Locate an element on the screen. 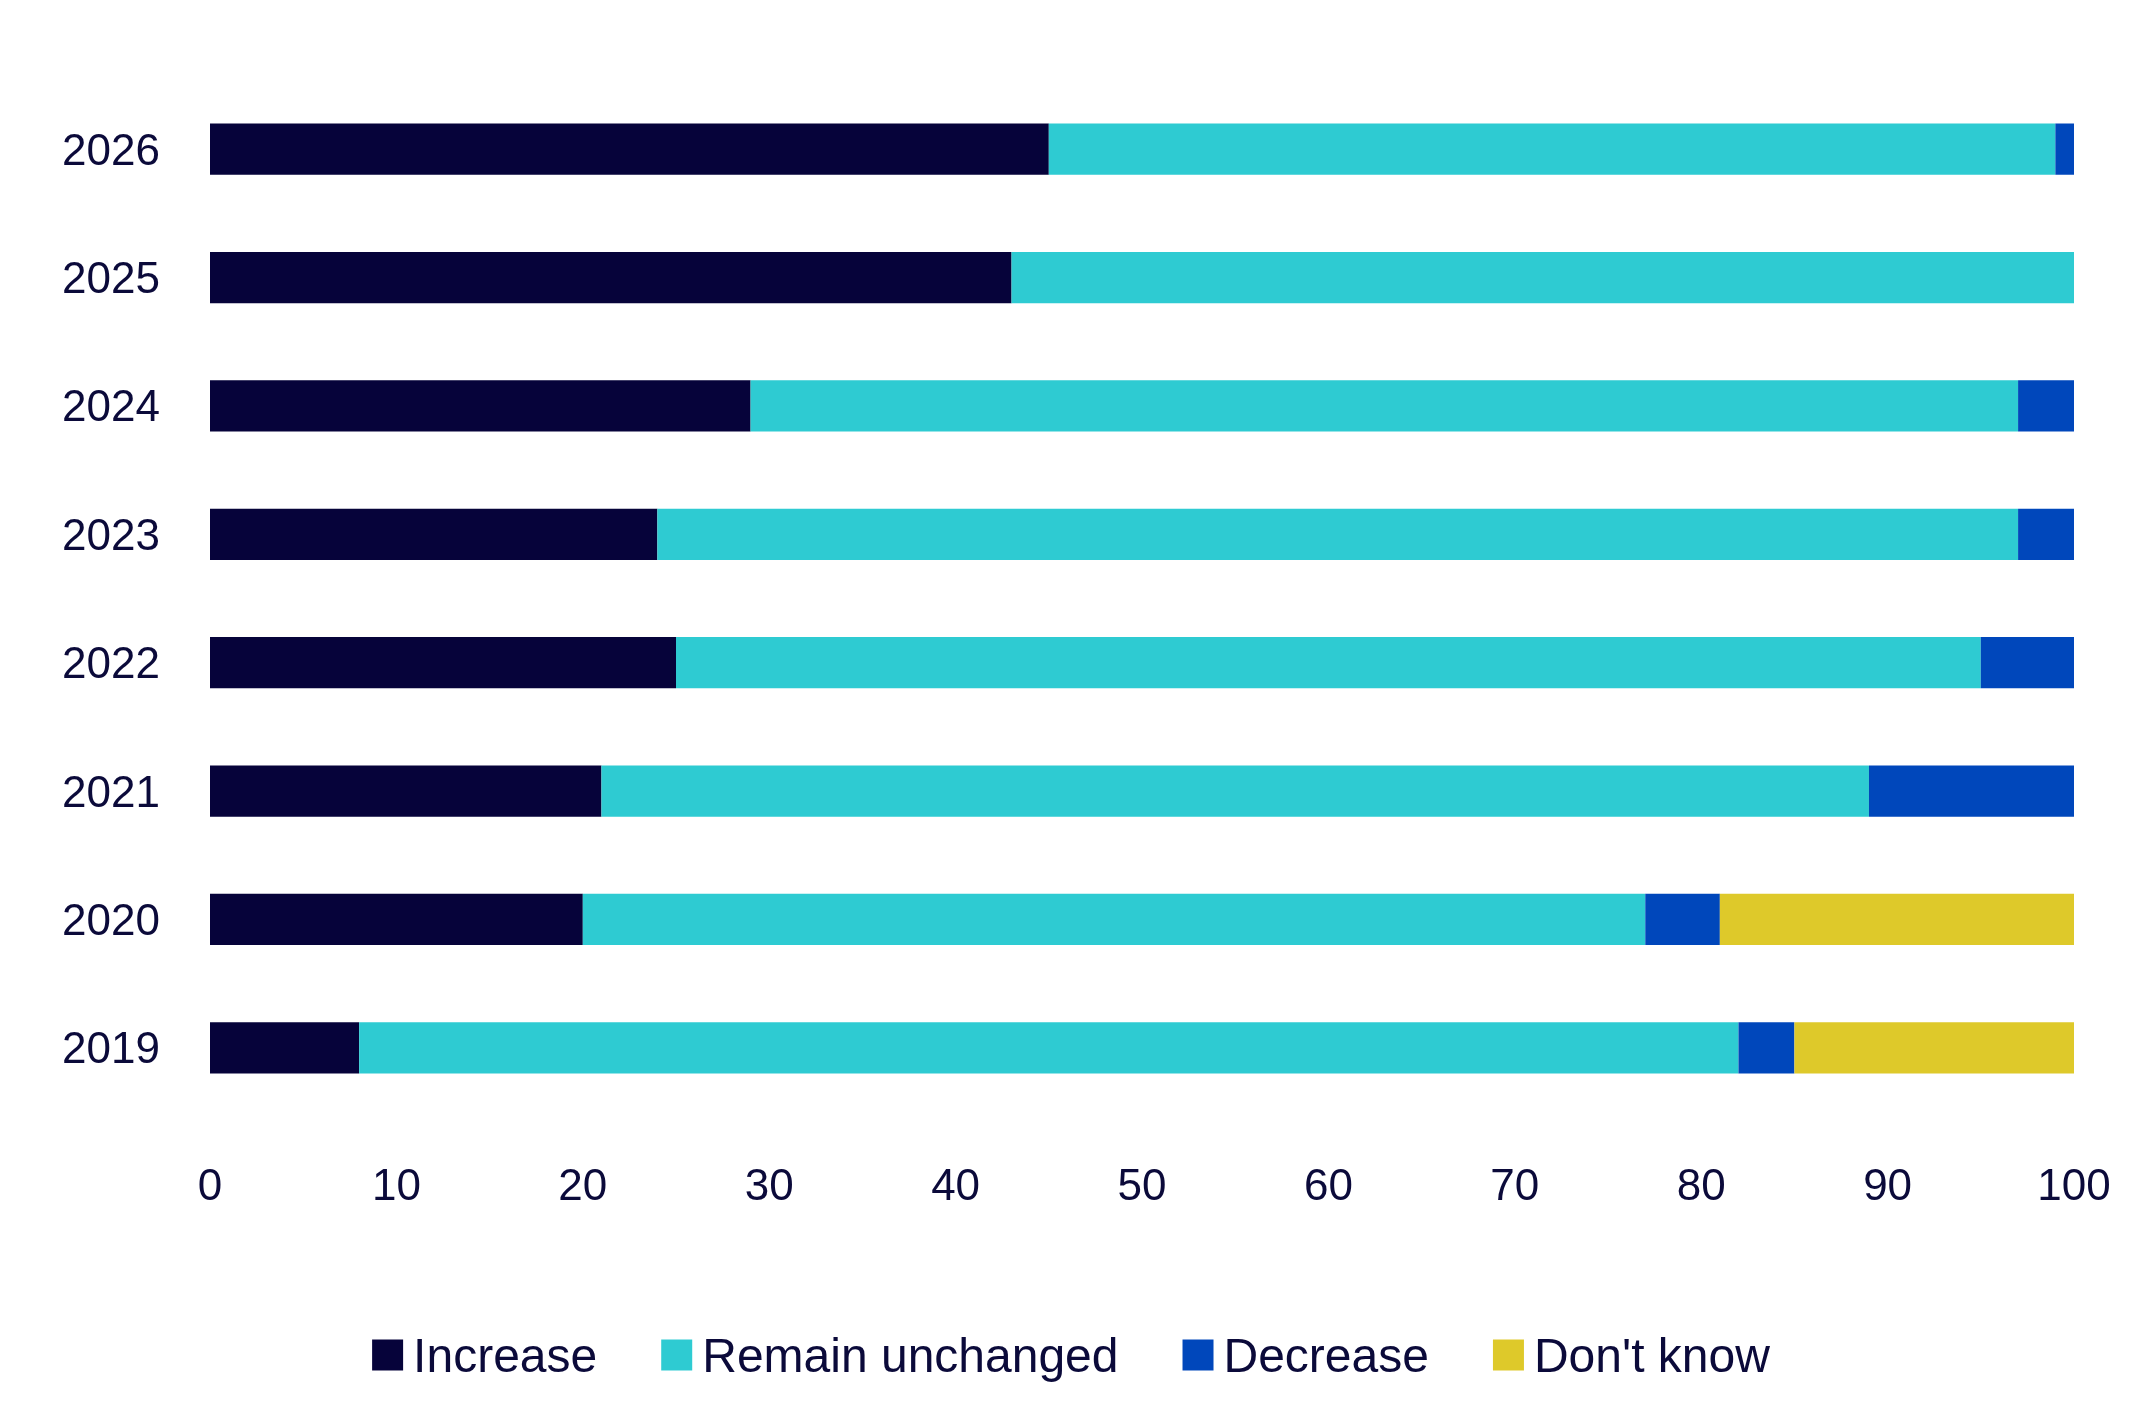 The width and height of the screenshot is (2142, 1412). x-tick-label: 60 is located at coordinates (1328, 1184).